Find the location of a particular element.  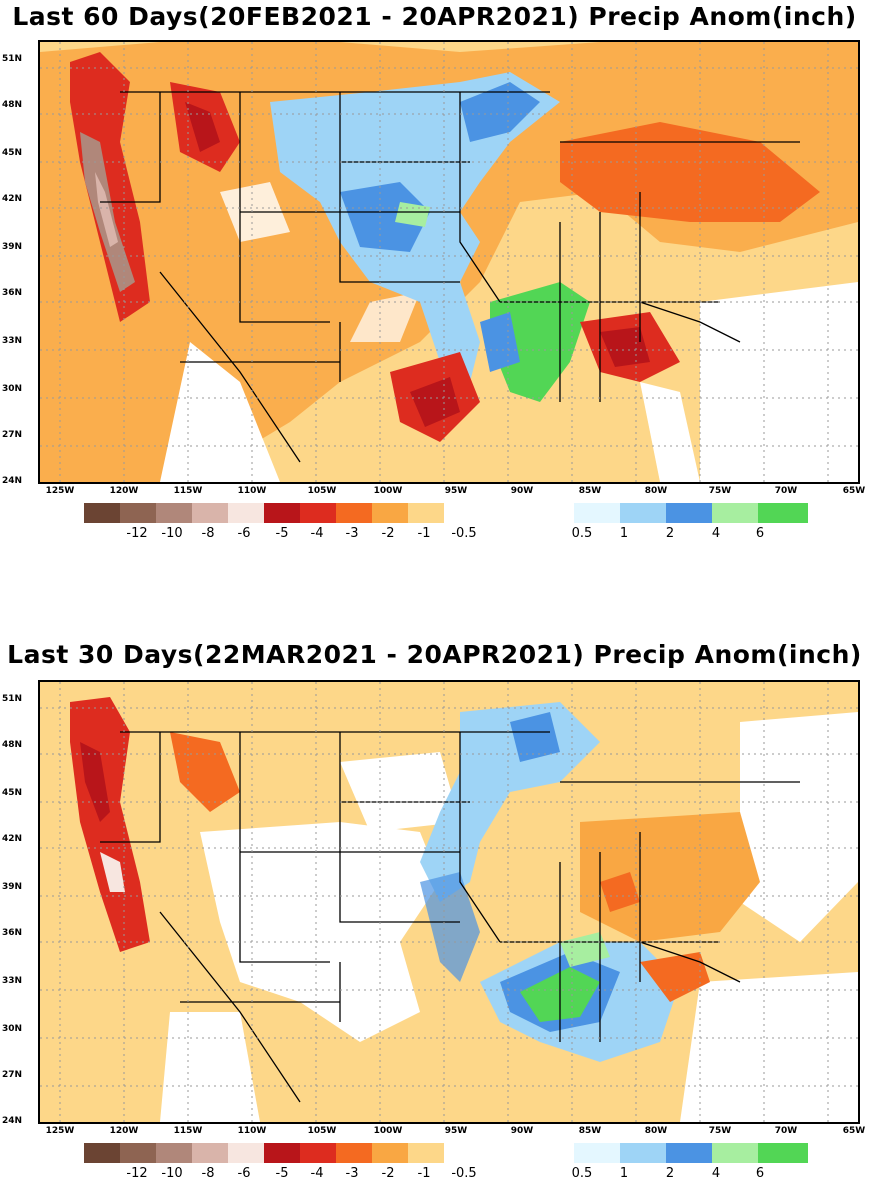

lon-label: 75W is located at coordinates (720, 491).